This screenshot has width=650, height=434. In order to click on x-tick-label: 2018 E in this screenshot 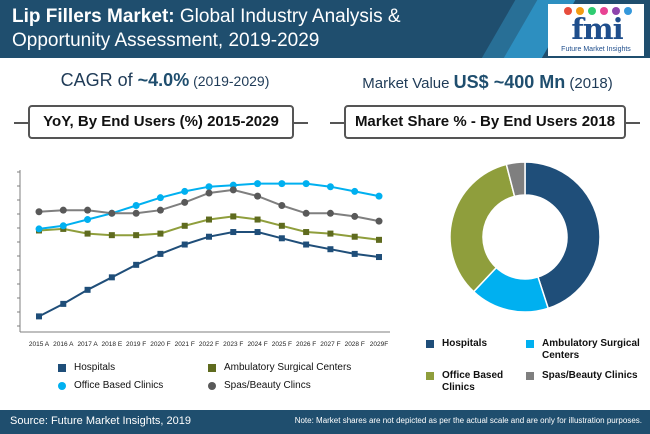, I will do `click(112, 344)`.